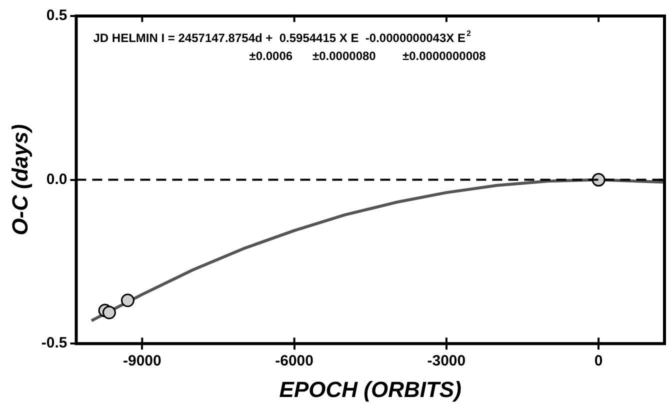 This screenshot has width=672, height=412. What do you see at coordinates (294, 361) in the screenshot?
I see `x-tick-label: -6000` at bounding box center [294, 361].